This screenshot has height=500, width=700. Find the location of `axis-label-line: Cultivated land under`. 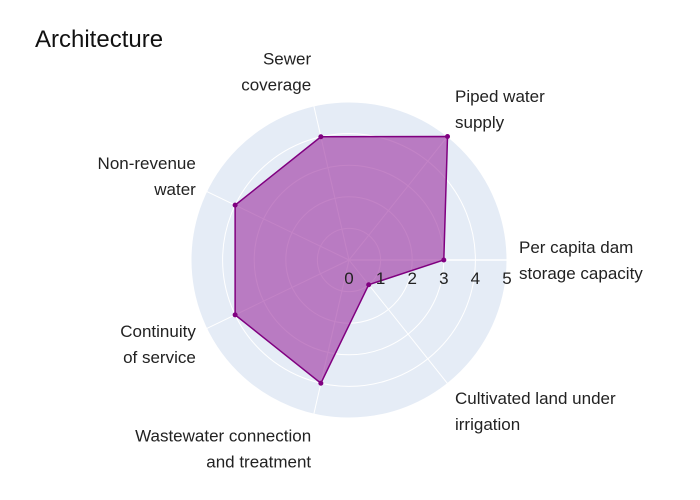

axis-label-line: Cultivated land under is located at coordinates (535, 398).